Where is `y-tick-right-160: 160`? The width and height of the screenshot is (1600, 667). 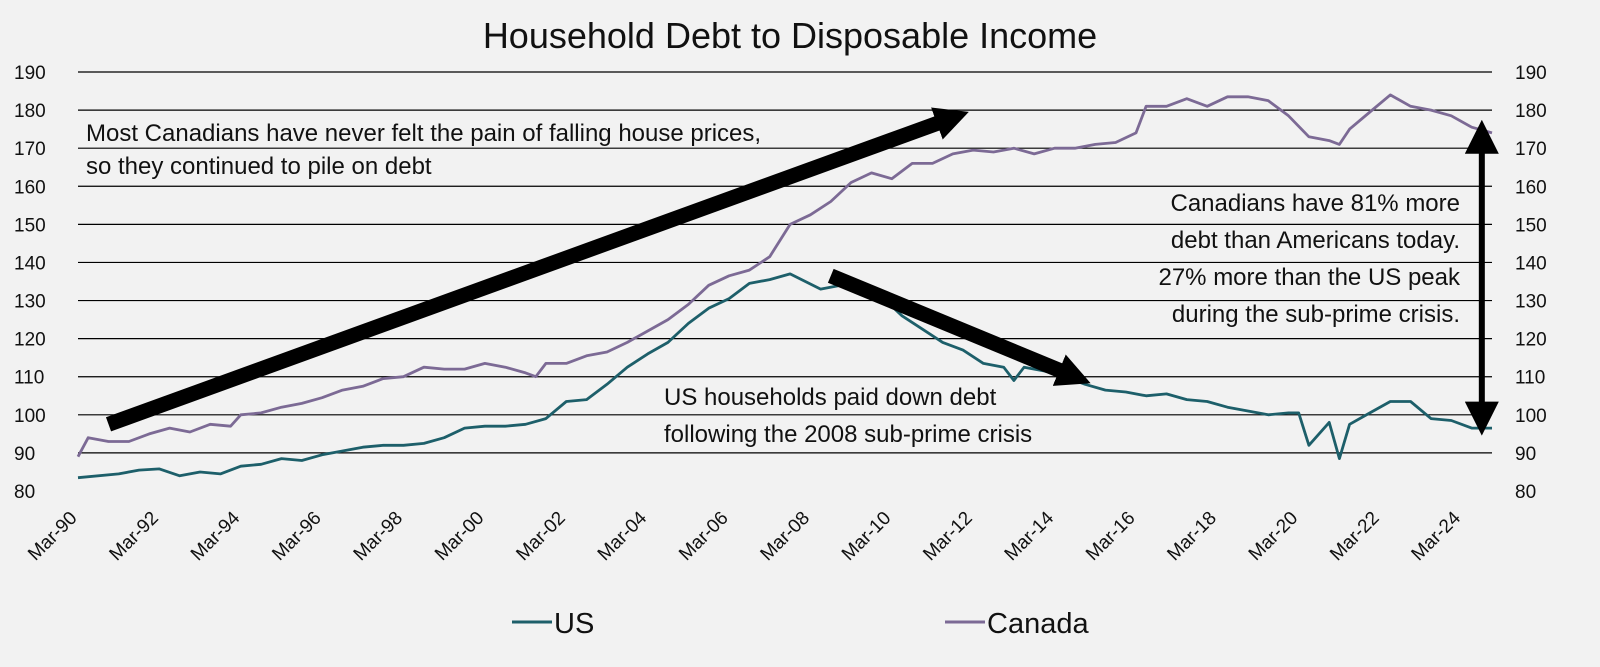 y-tick-right-160: 160 is located at coordinates (1531, 187).